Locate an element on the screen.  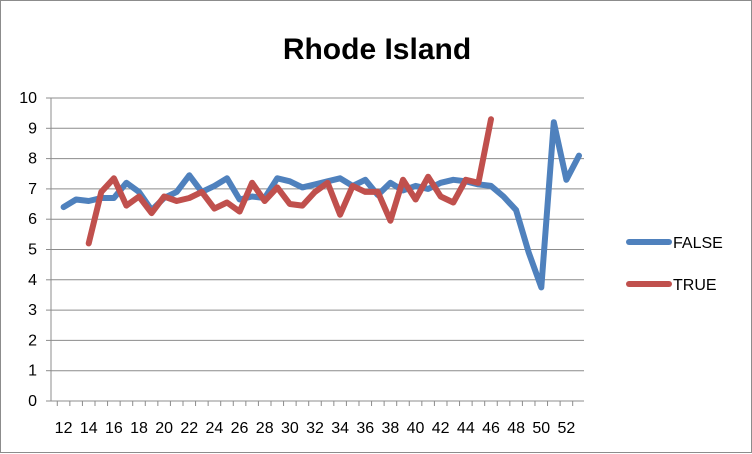
x-tick-label: 34 is located at coordinates (340, 428).